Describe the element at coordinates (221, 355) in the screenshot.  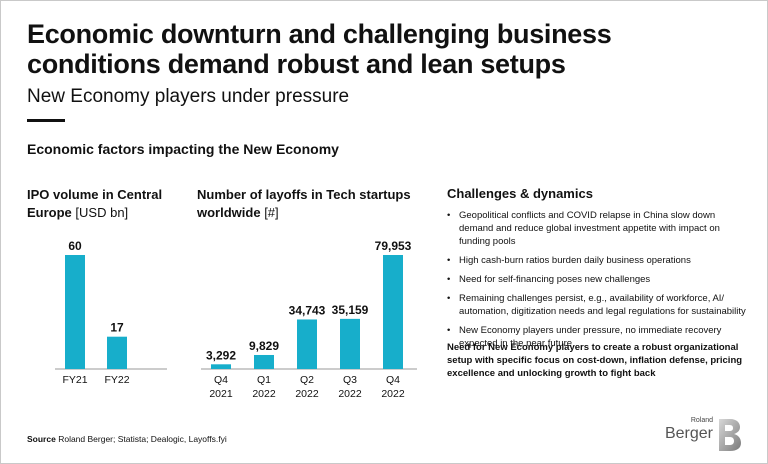
I see `data-label: 3,292` at that location.